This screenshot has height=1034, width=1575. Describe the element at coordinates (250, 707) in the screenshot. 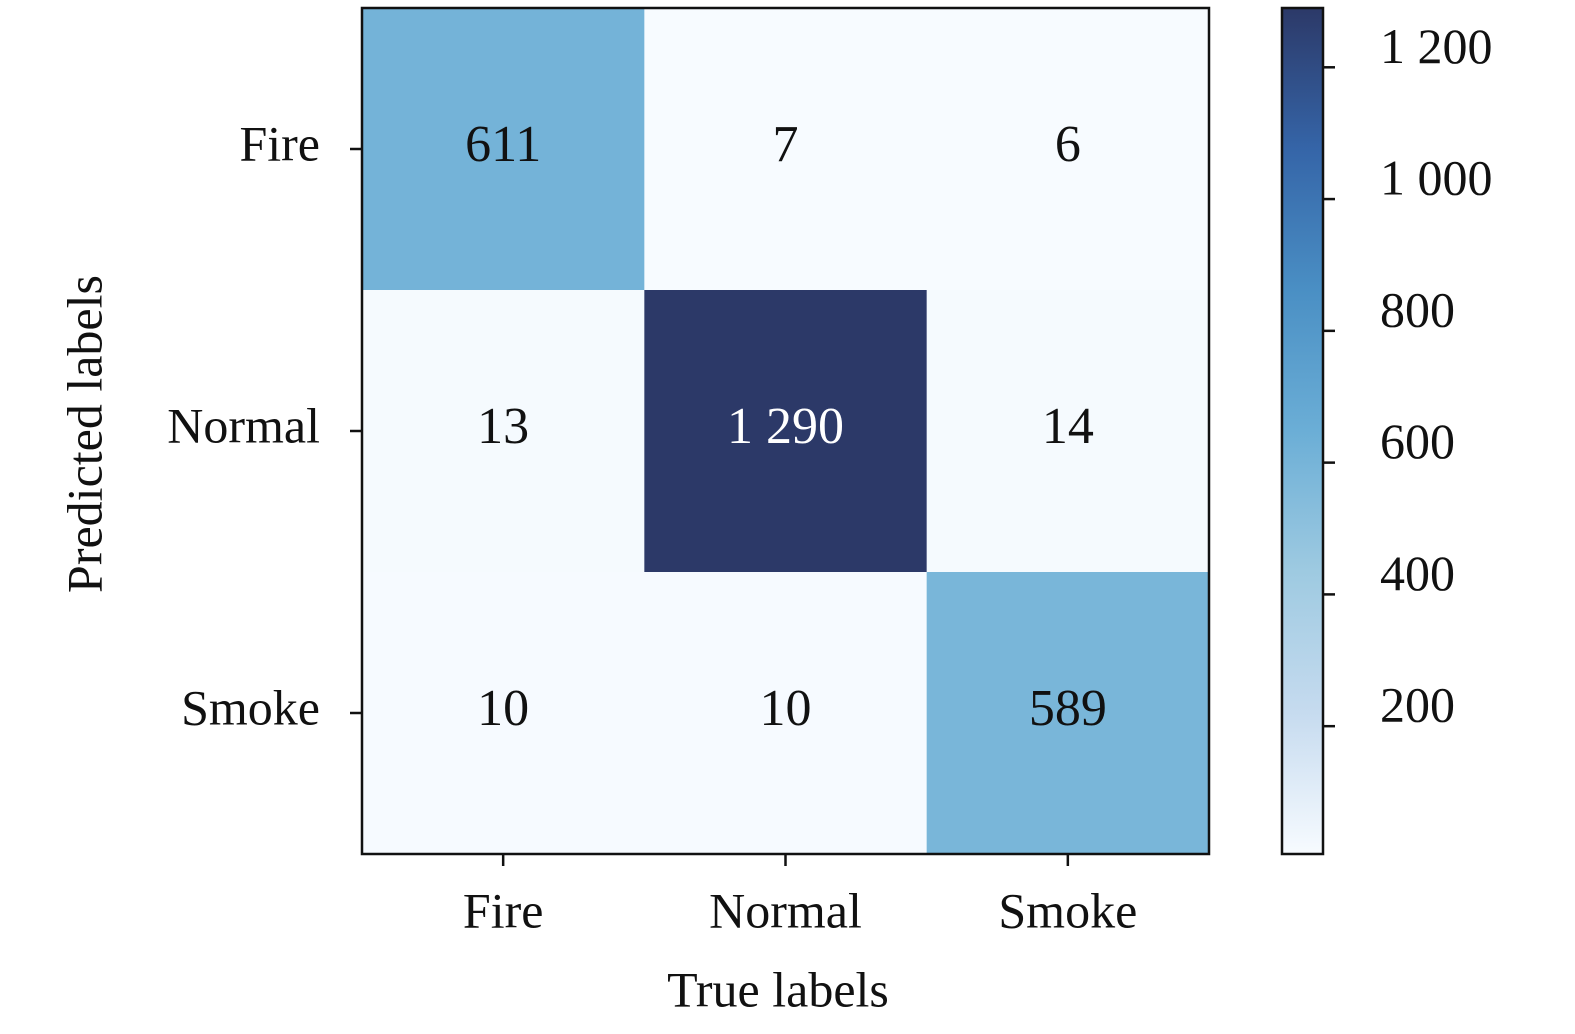

I see `y-tick-label: Smoke` at that location.